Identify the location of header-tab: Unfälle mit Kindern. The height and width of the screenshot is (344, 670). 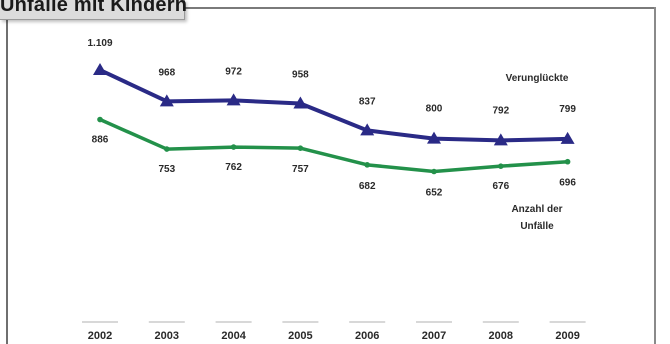
(94, 10).